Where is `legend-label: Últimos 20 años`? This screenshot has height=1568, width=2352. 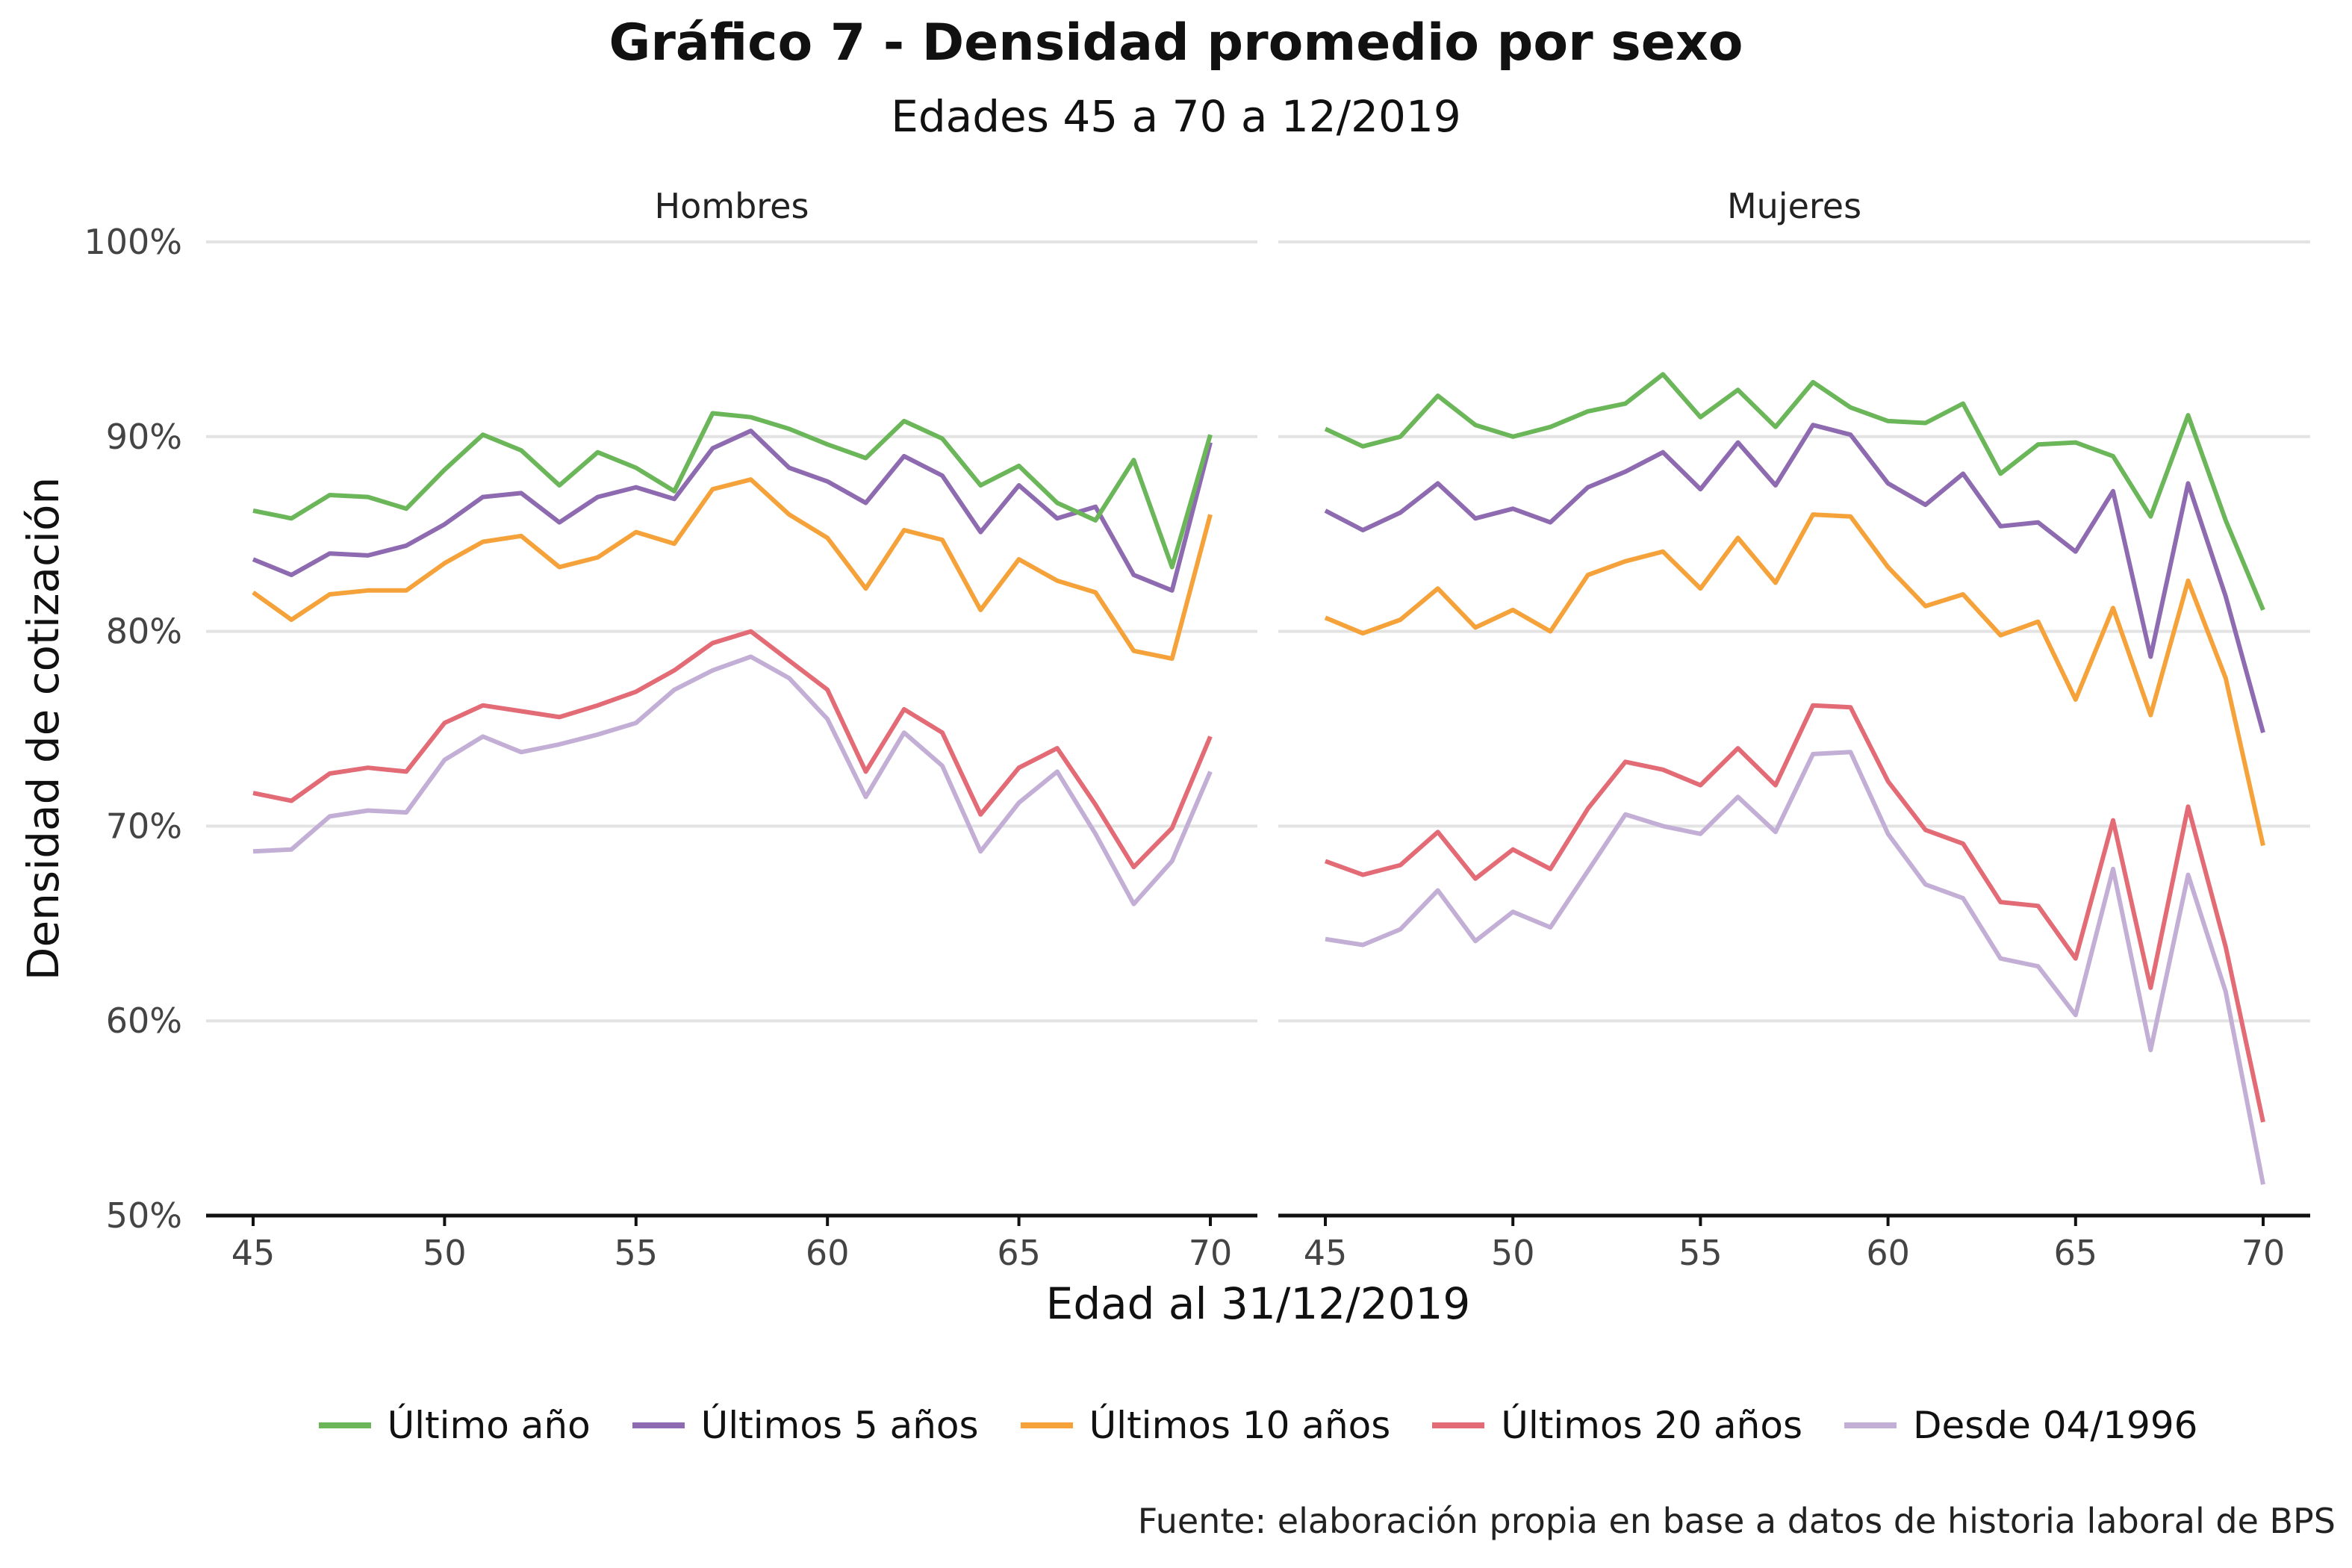 legend-label: Últimos 20 años is located at coordinates (1652, 1425).